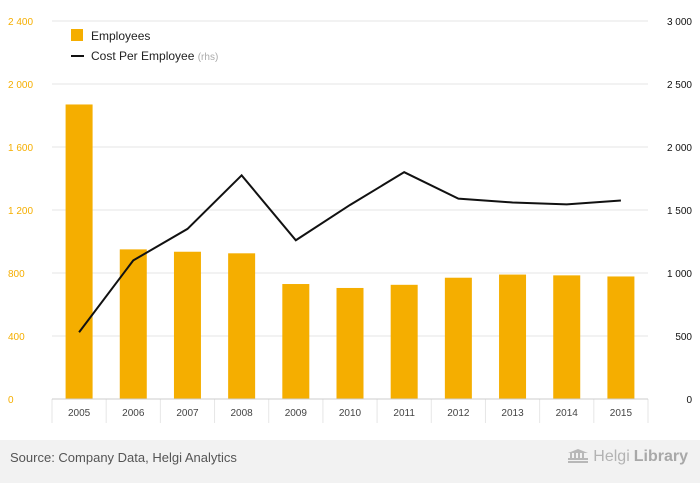 The image size is (700, 483). I want to click on left-tick-label: 2 000, so click(20, 85).